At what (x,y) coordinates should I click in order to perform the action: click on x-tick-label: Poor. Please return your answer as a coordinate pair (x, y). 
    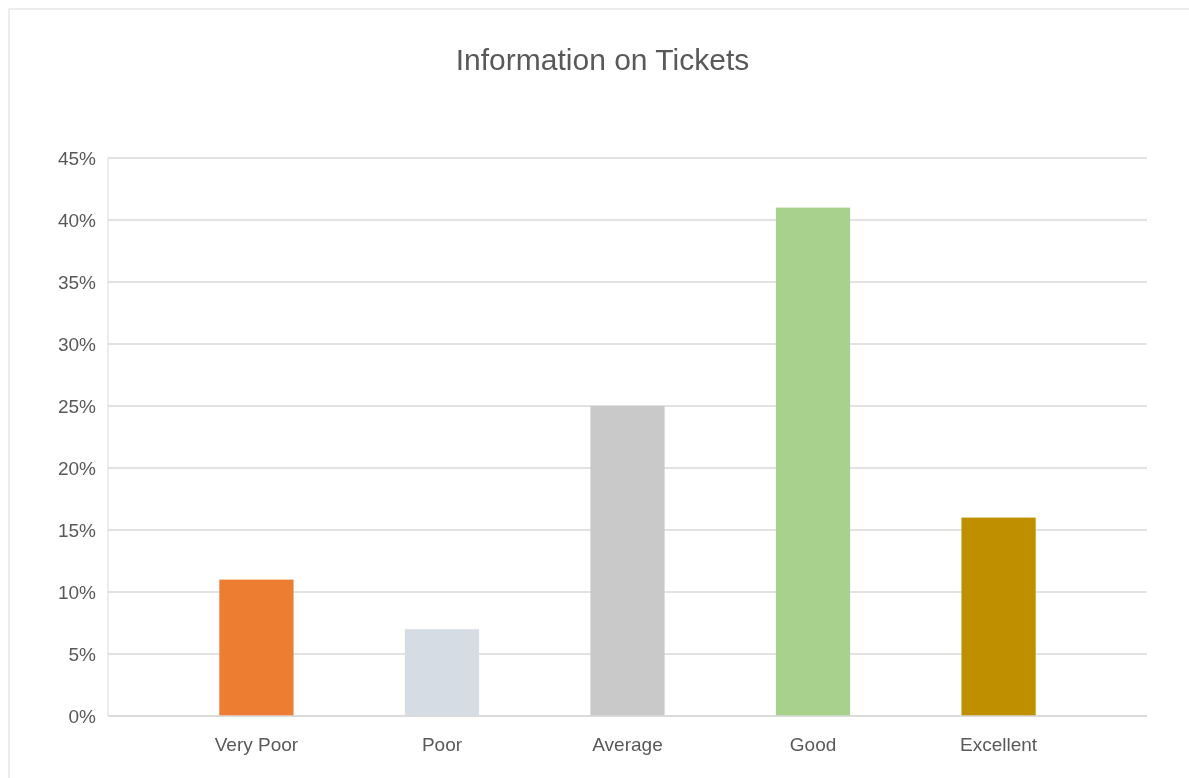
    Looking at the image, I should click on (442, 744).